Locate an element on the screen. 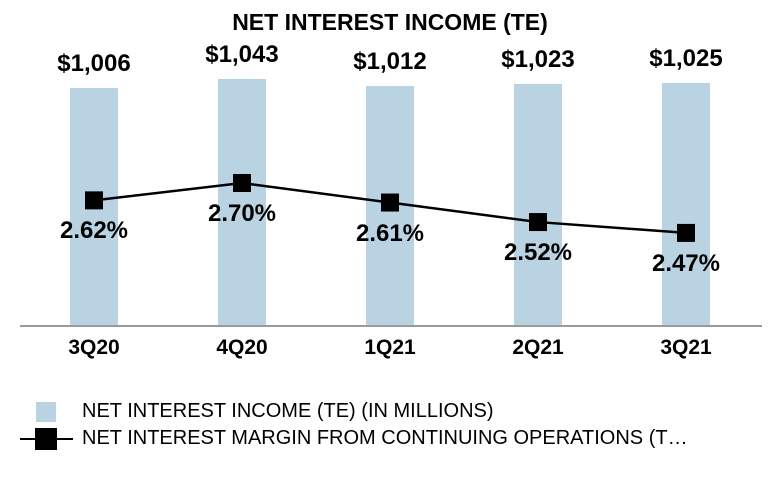  bar-3q21 is located at coordinates (686, 204).